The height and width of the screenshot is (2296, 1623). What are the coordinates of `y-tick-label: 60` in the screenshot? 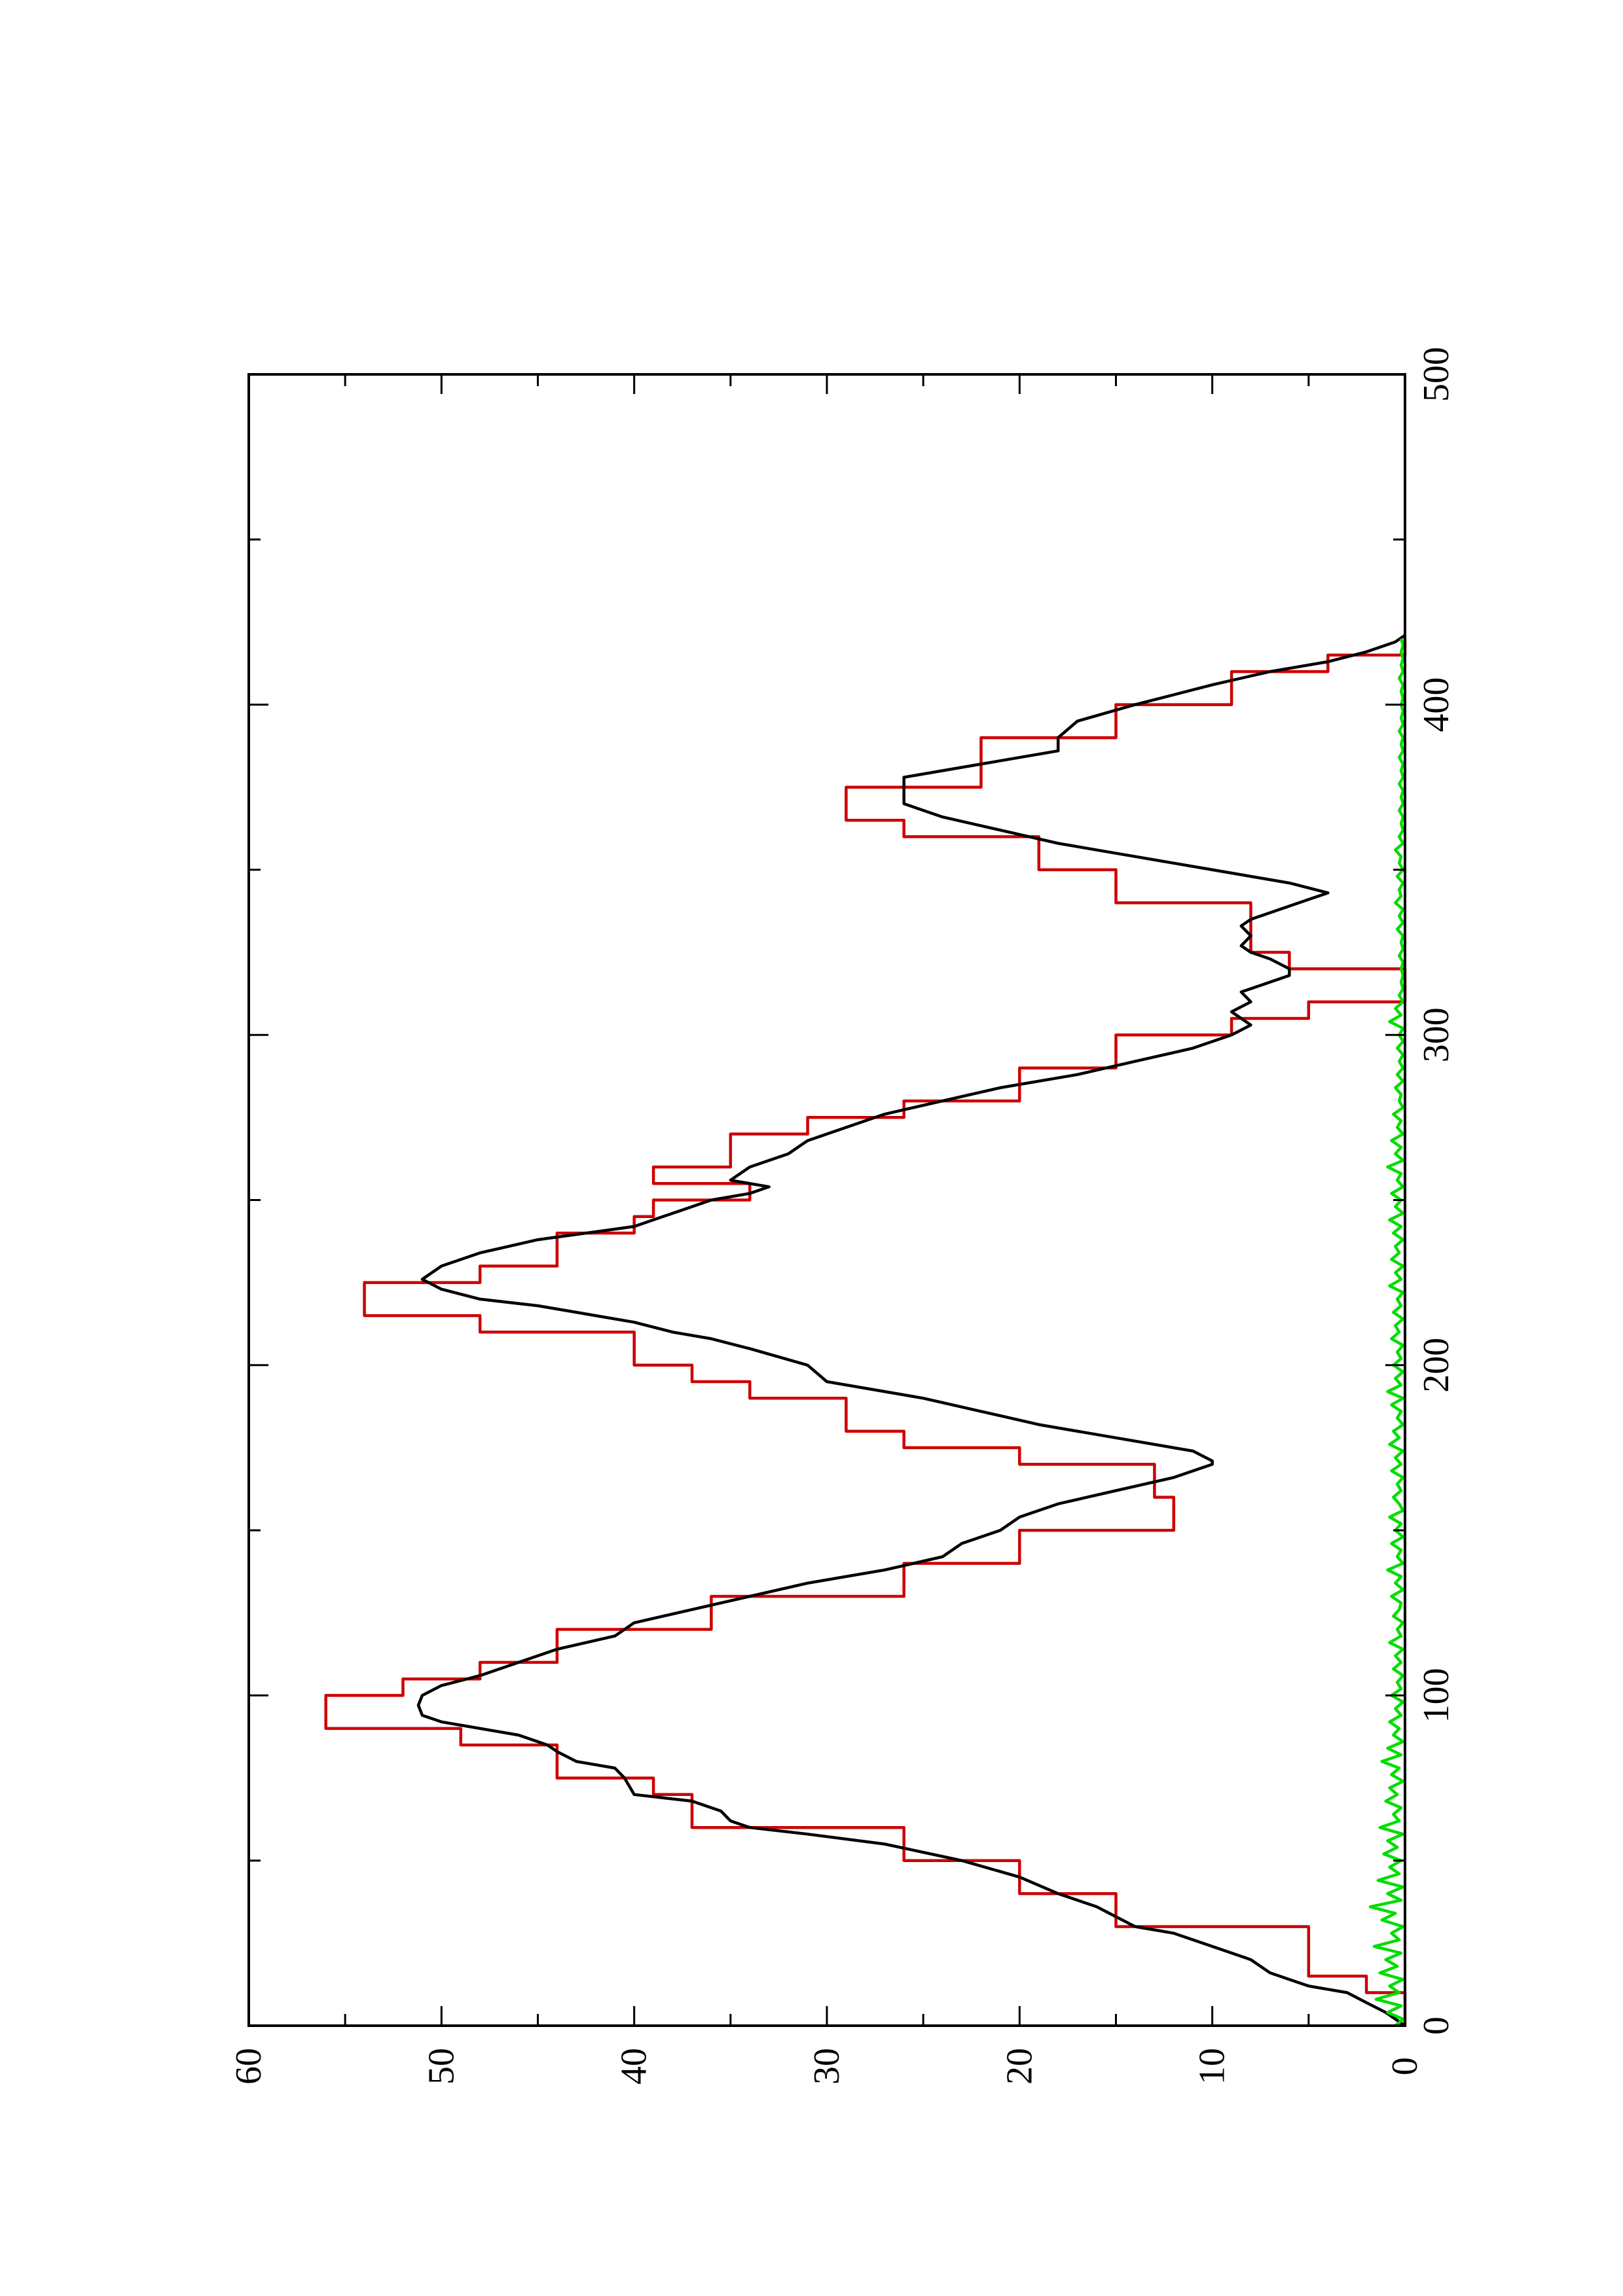 It's located at (248, 2066).